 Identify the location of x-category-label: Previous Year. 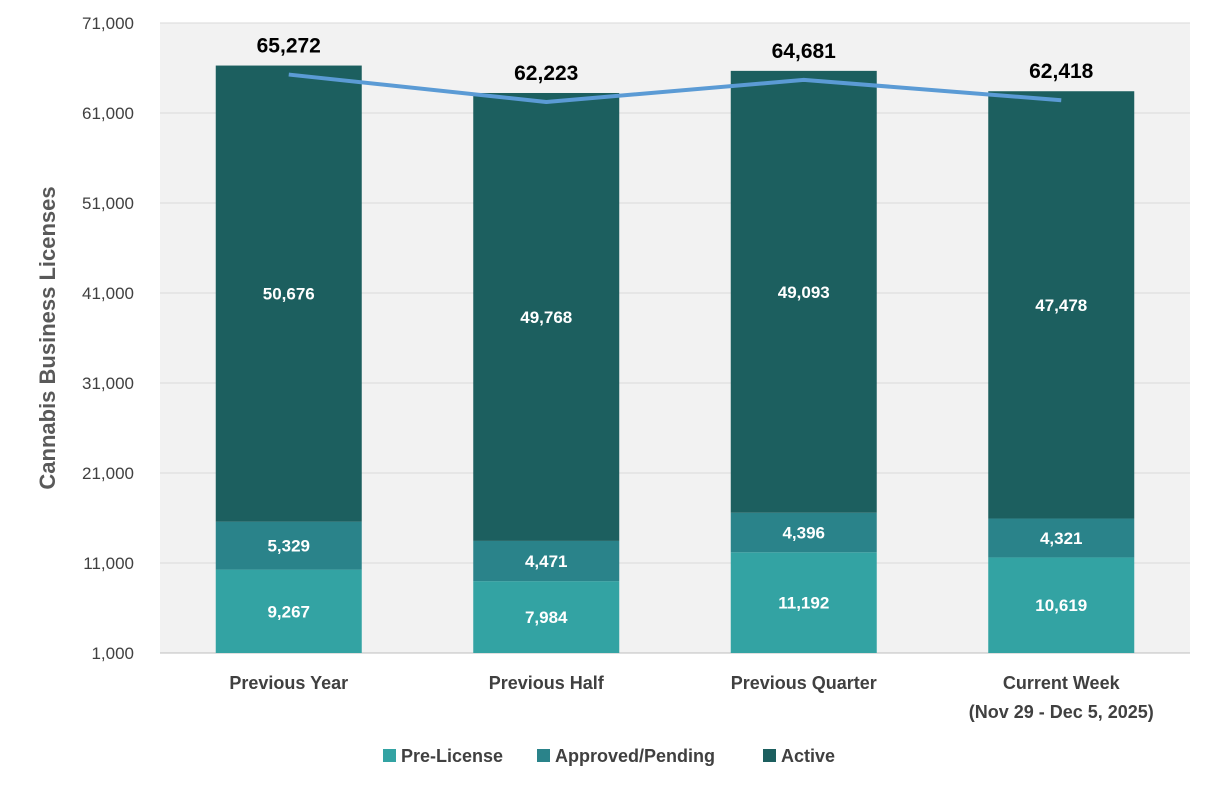
(288, 683).